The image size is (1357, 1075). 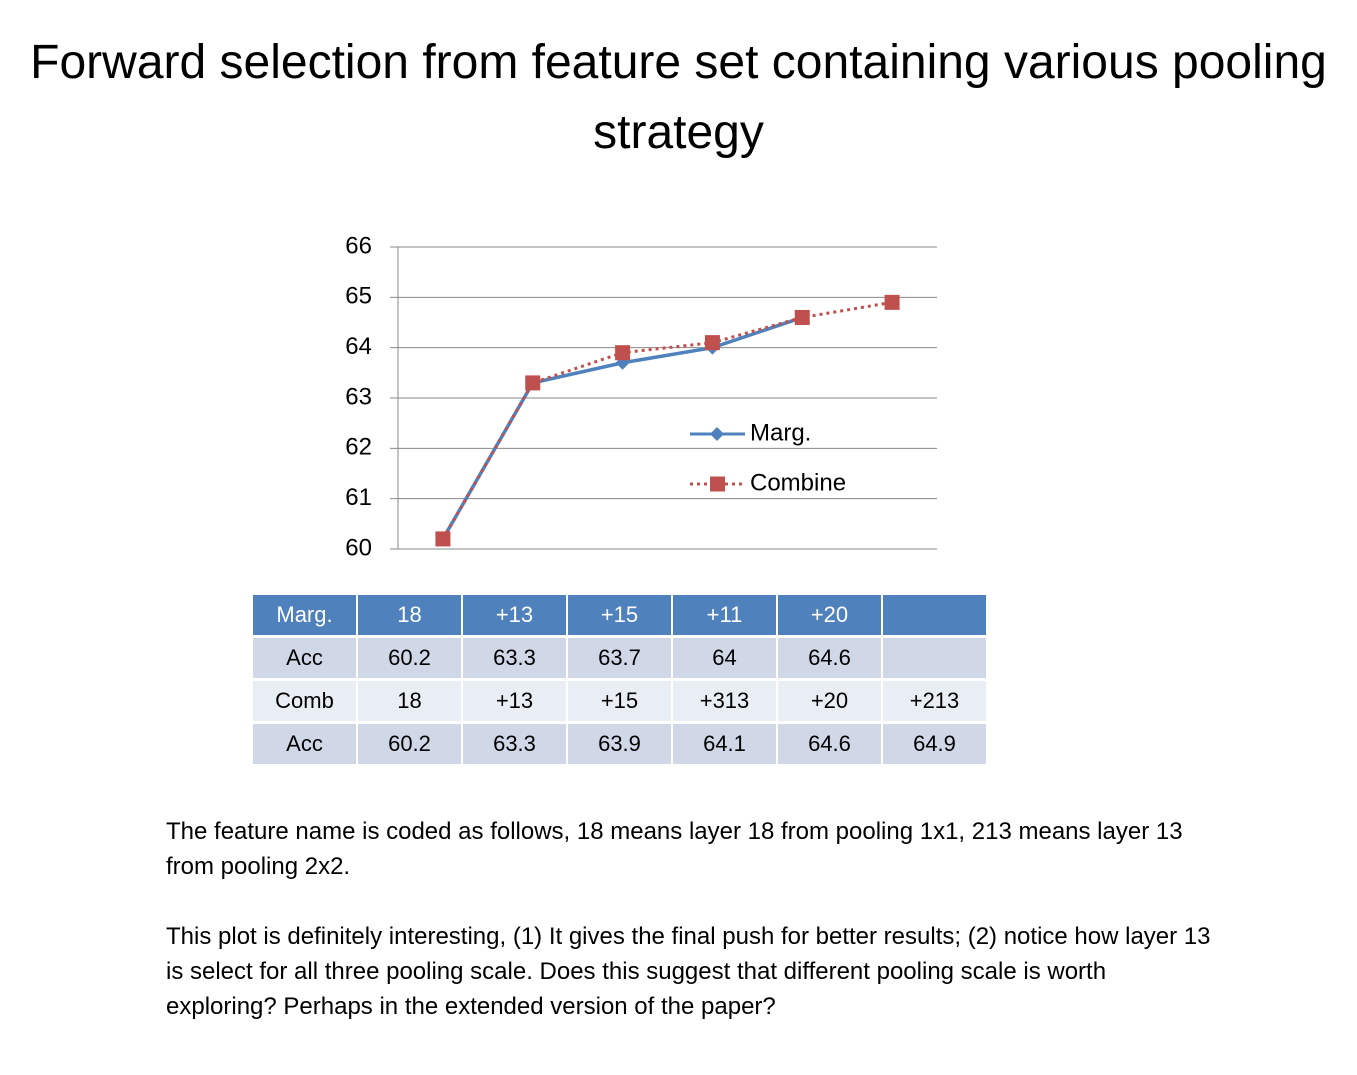 I want to click on table-row: Acc 60.2 63.3 63.9 64.1 64.6 64.9, so click(x=619, y=744).